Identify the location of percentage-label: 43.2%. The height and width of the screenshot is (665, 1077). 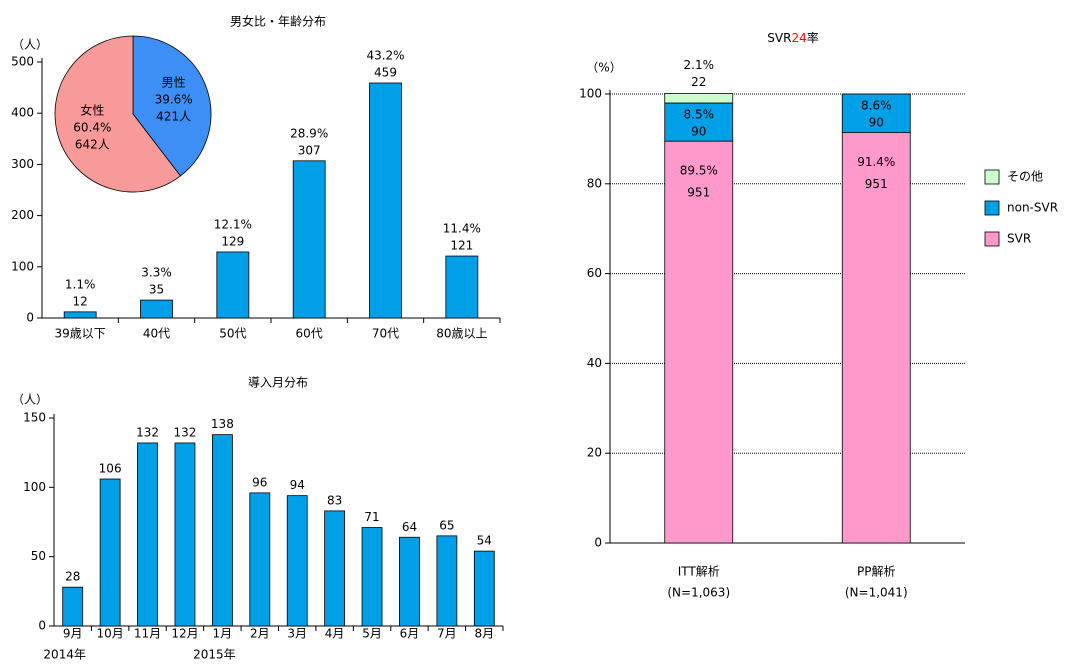
(385, 55).